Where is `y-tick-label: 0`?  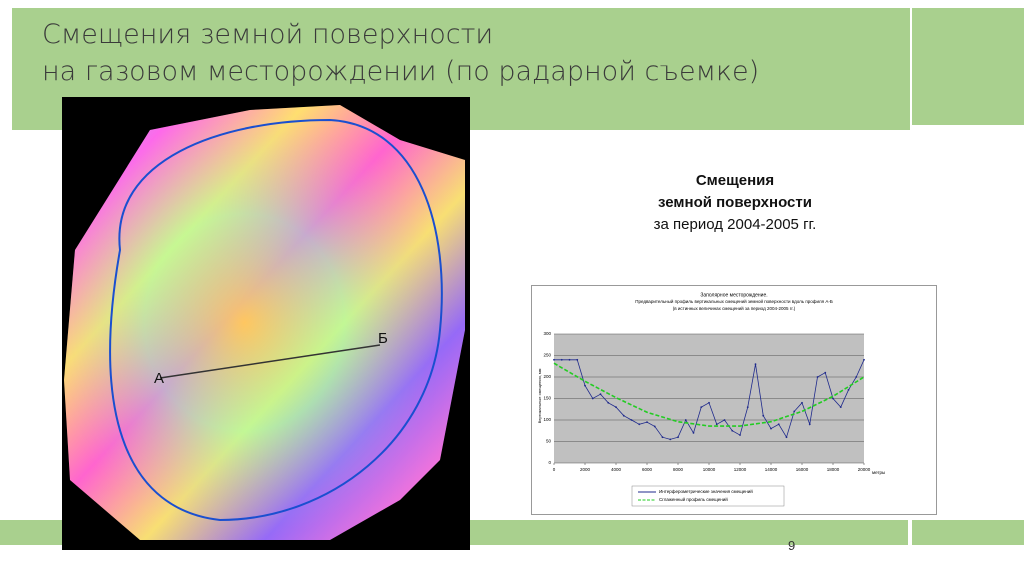 y-tick-label: 0 is located at coordinates (549, 462).